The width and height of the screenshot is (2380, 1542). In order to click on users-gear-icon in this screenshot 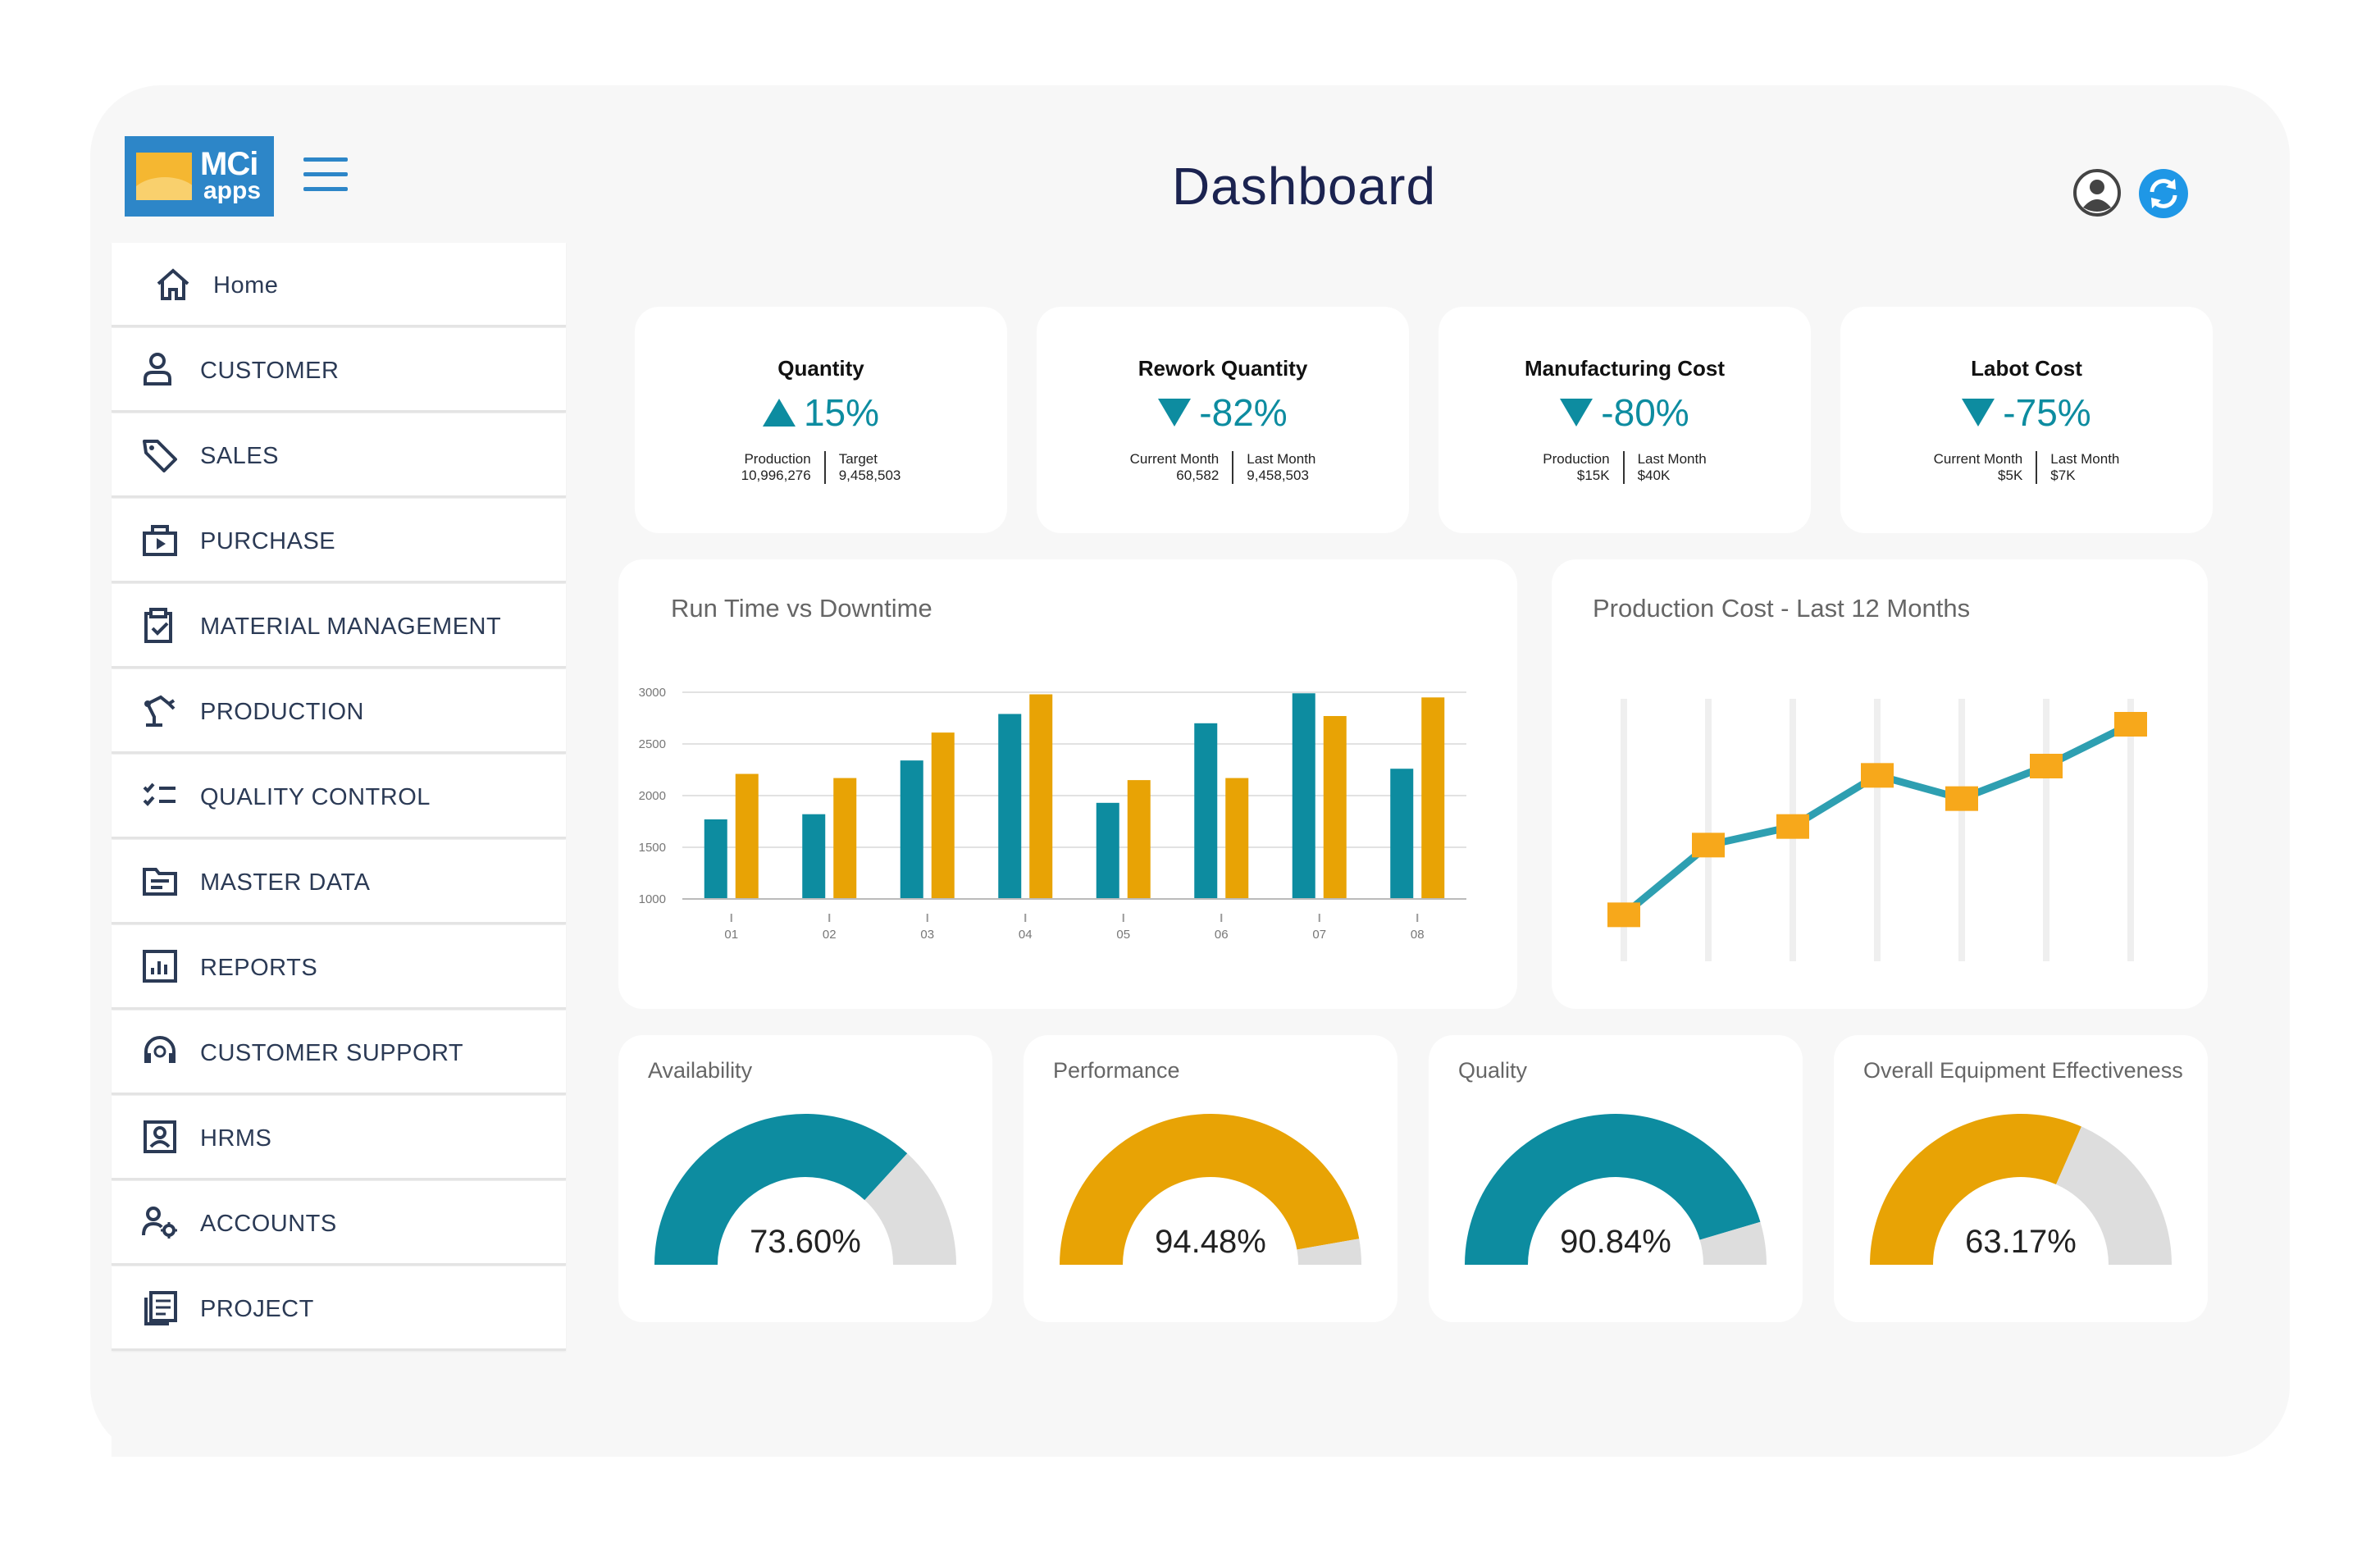, I will do `click(160, 1223)`.